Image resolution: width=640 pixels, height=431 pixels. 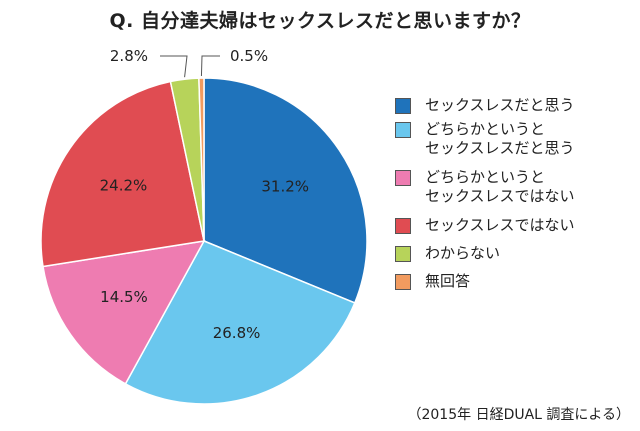 I want to click on legend-label: どちらかというと セックスレスではない, so click(x=500, y=186).